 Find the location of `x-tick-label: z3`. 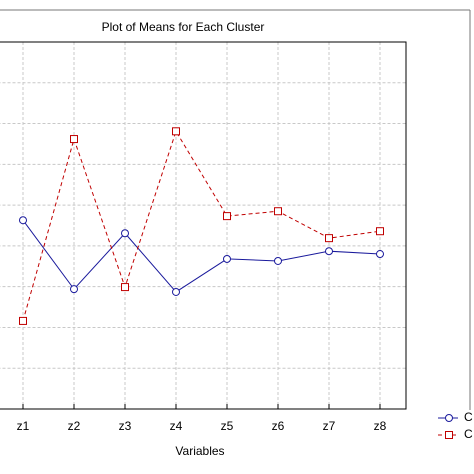

x-tick-label: z3 is located at coordinates (125, 426).